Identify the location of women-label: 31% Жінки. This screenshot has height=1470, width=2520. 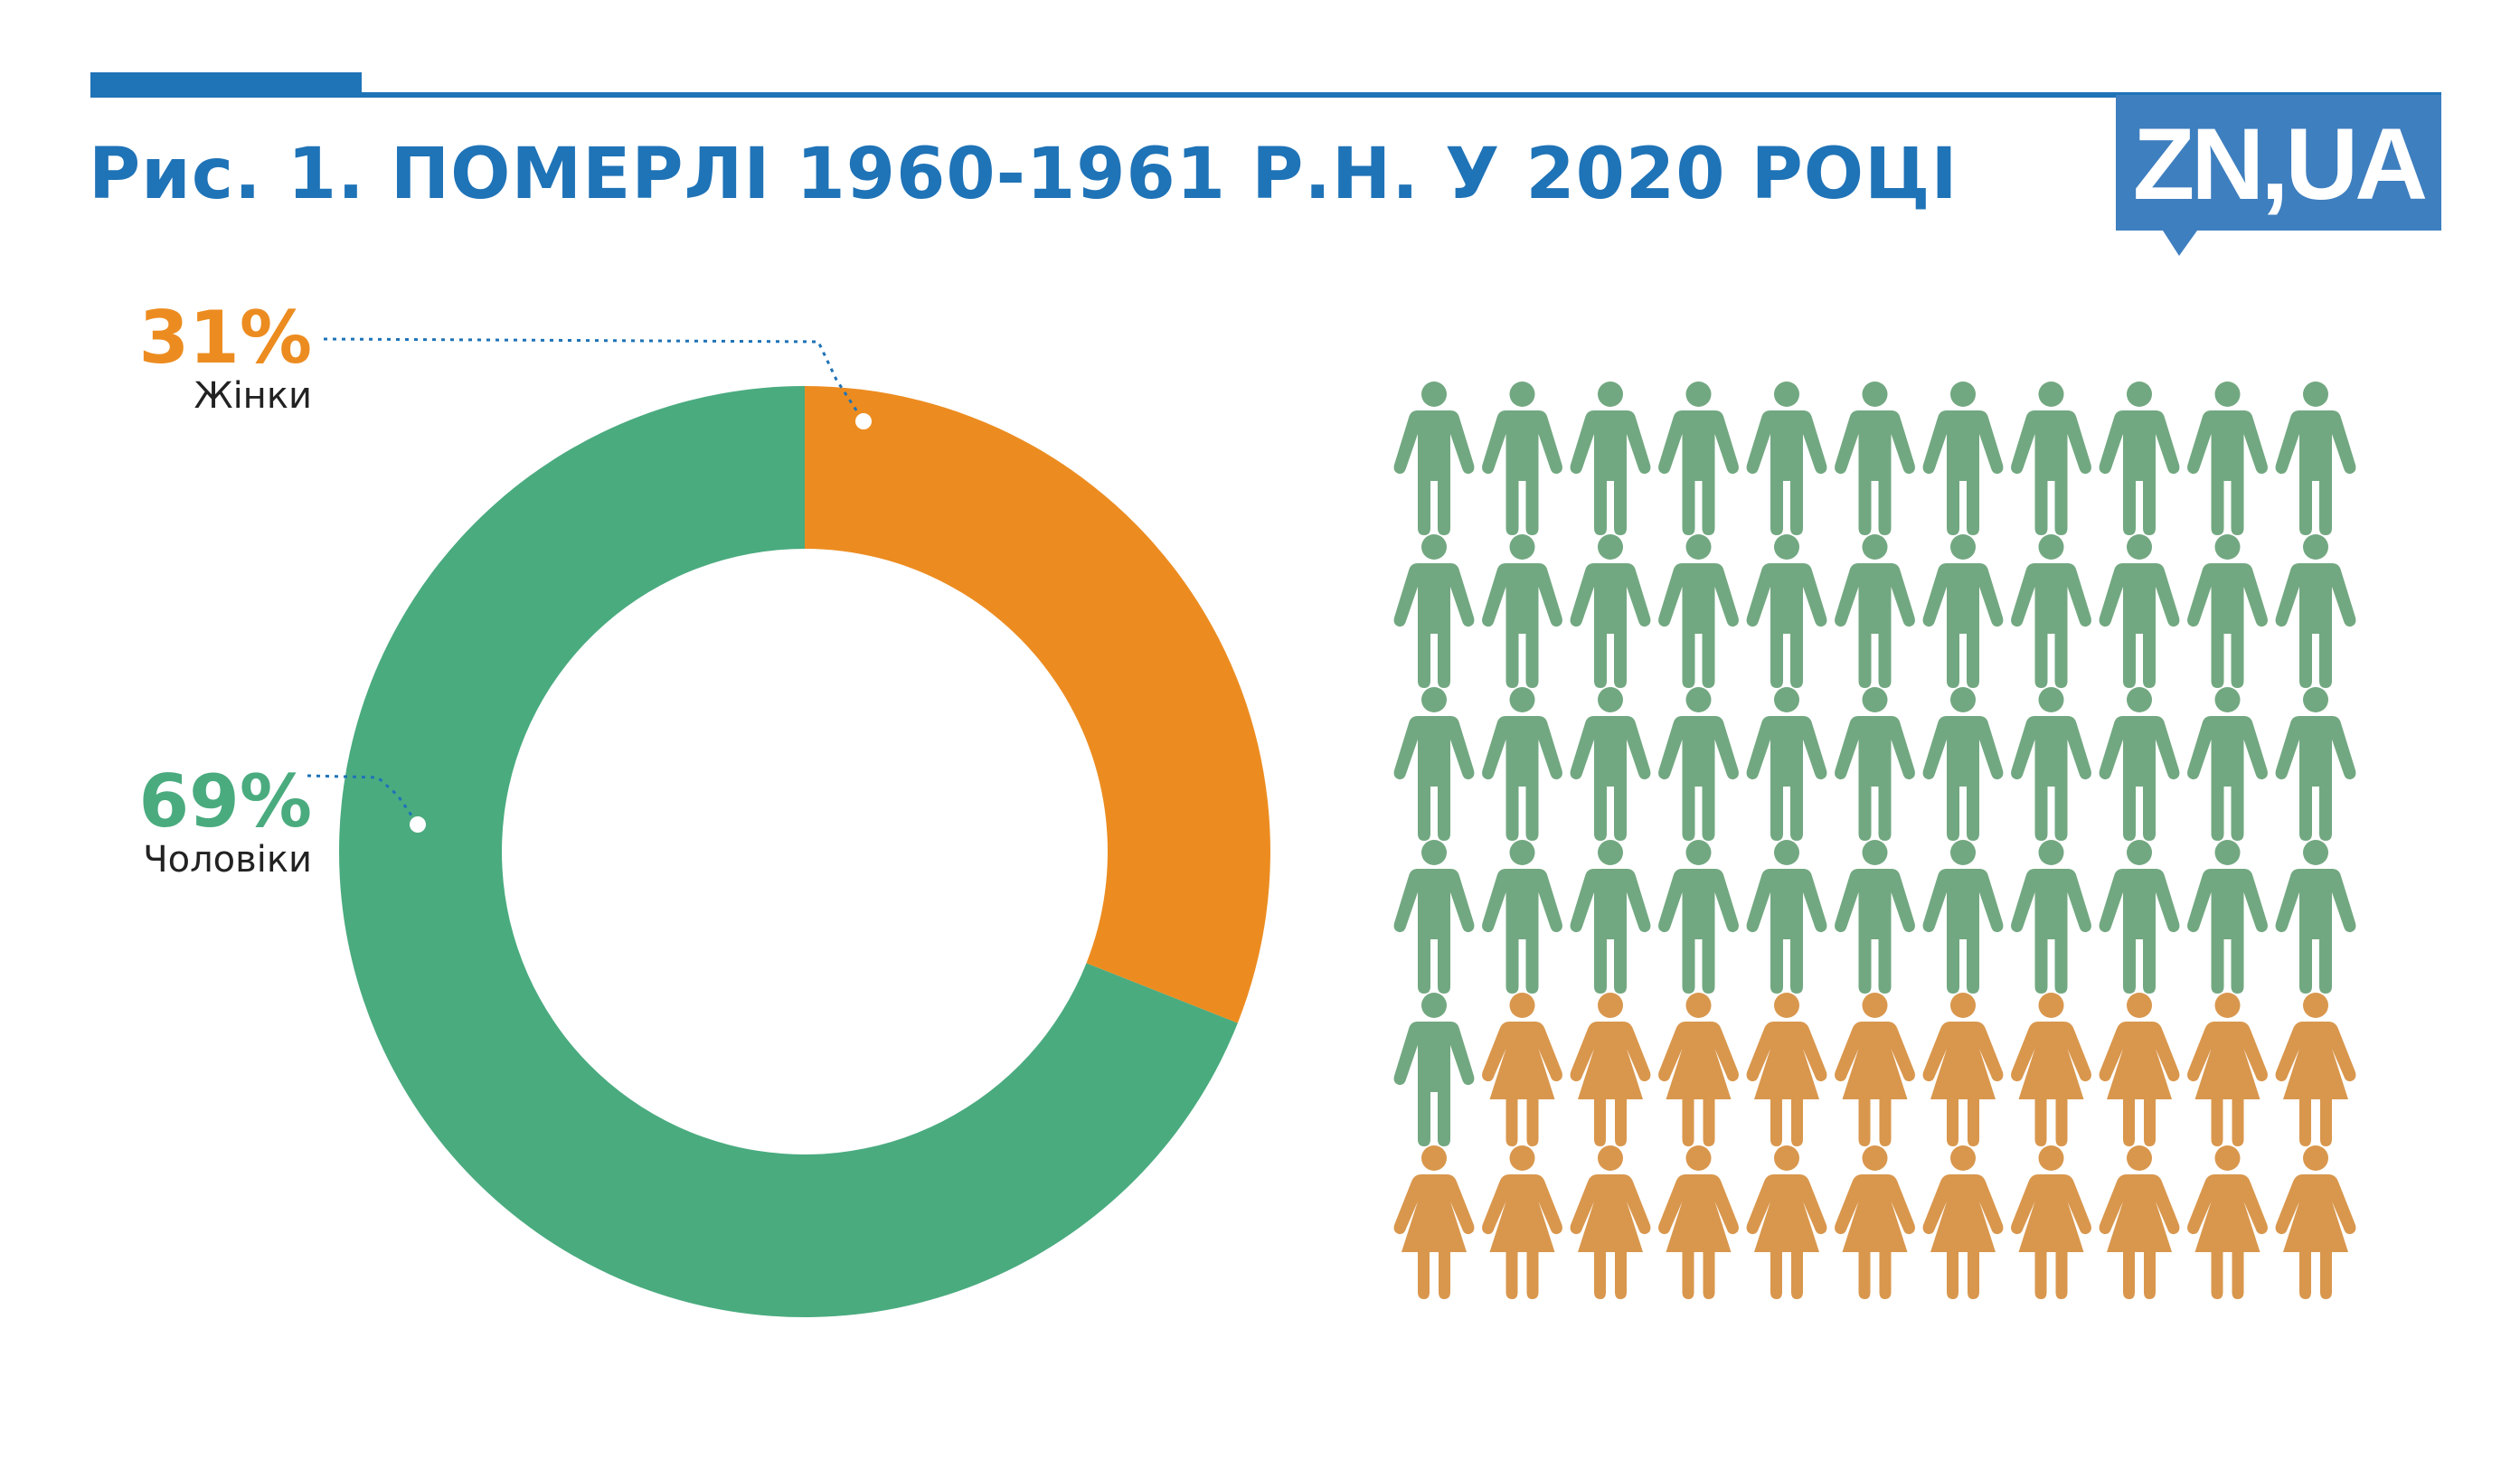
(196, 356).